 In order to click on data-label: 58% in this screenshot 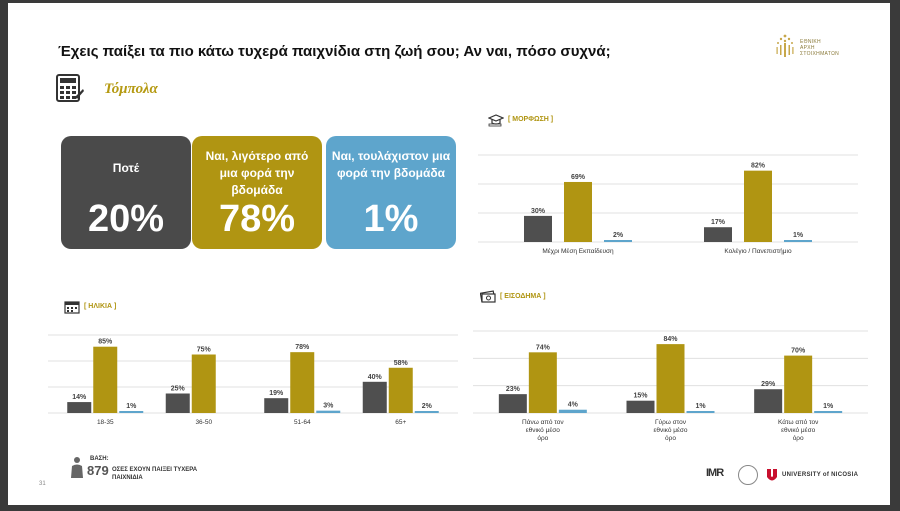, I will do `click(401, 363)`.